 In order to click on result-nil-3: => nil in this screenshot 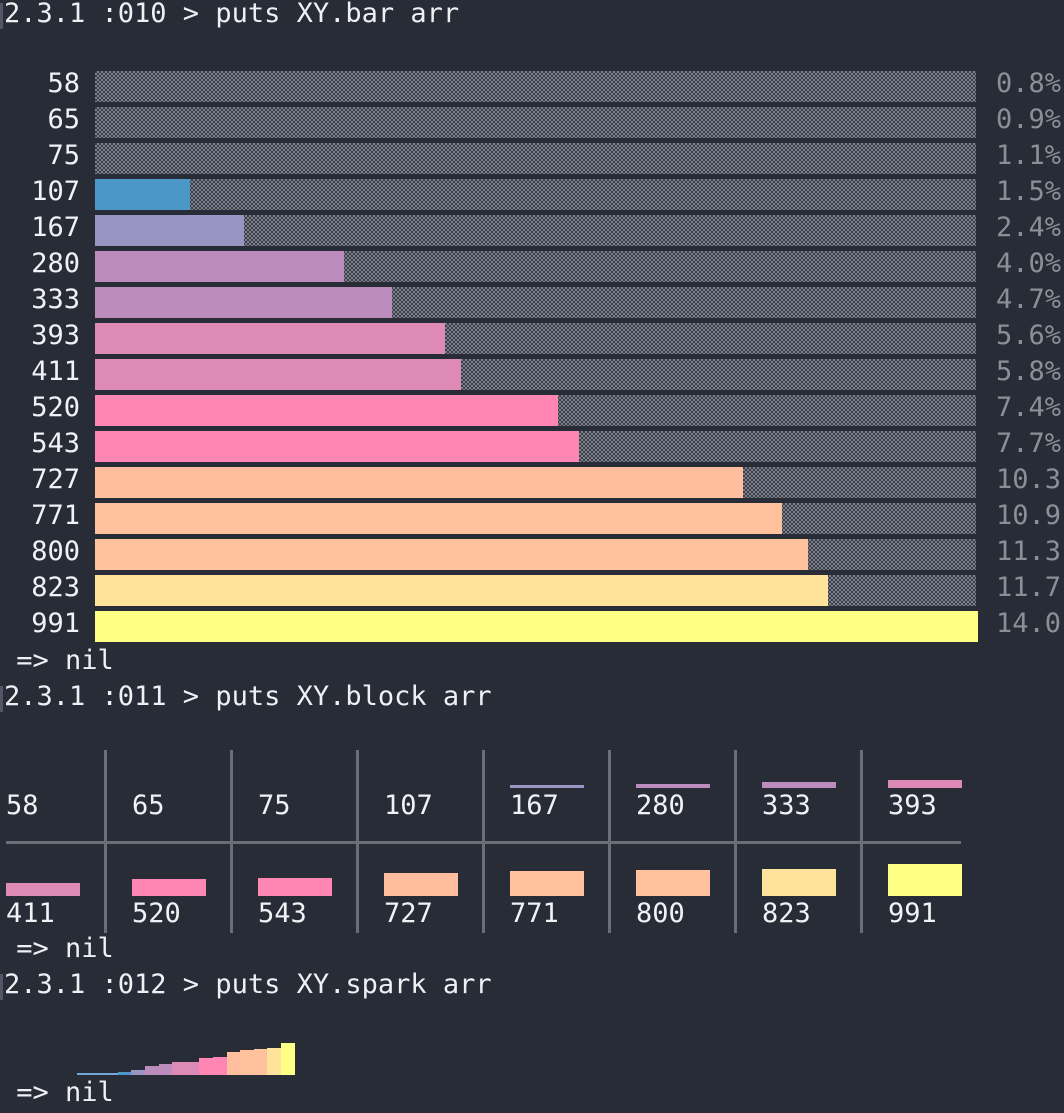, I will do `click(57, 1092)`.